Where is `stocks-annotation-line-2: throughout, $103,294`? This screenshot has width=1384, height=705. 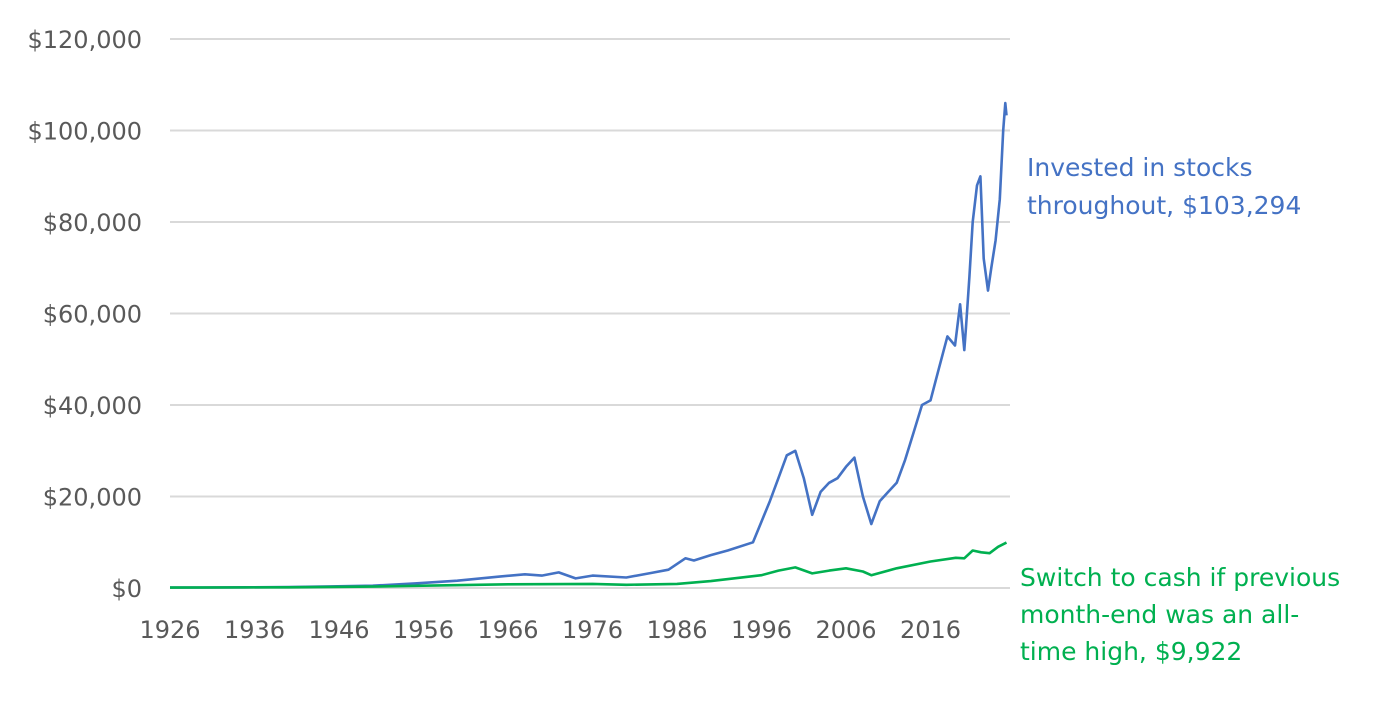 stocks-annotation-line-2: throughout, $103,294 is located at coordinates (1164, 205).